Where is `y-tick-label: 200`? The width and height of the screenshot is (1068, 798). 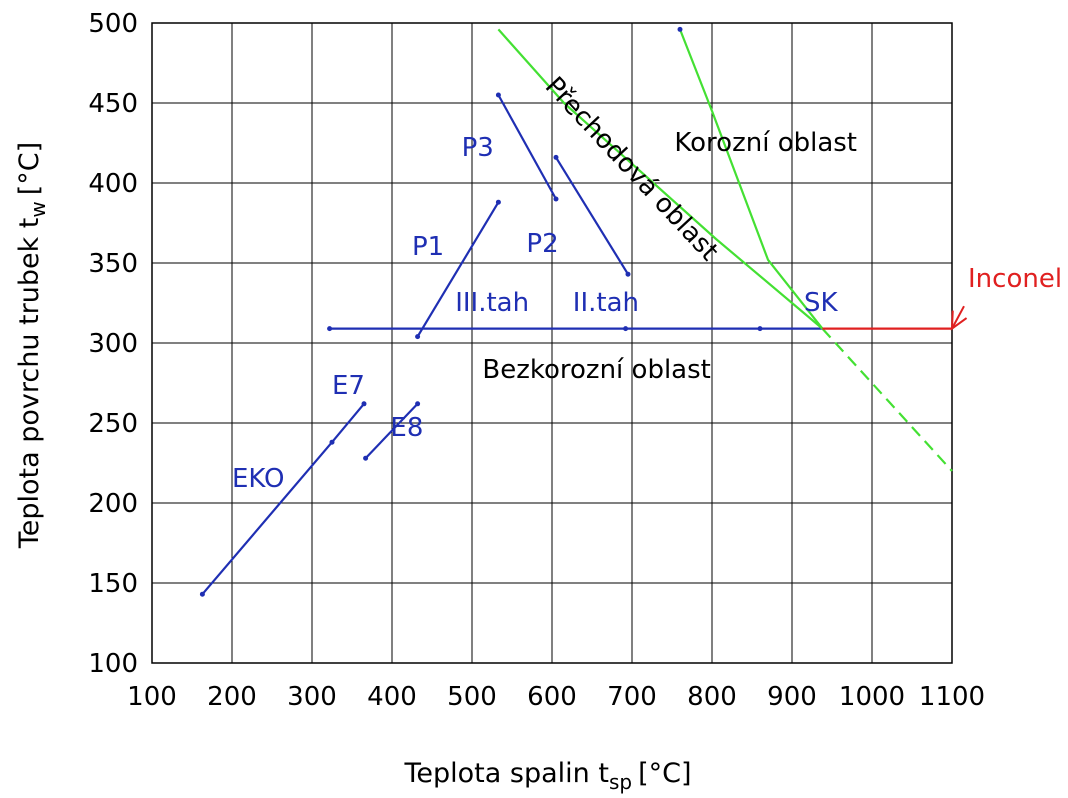 y-tick-label: 200 is located at coordinates (113, 504).